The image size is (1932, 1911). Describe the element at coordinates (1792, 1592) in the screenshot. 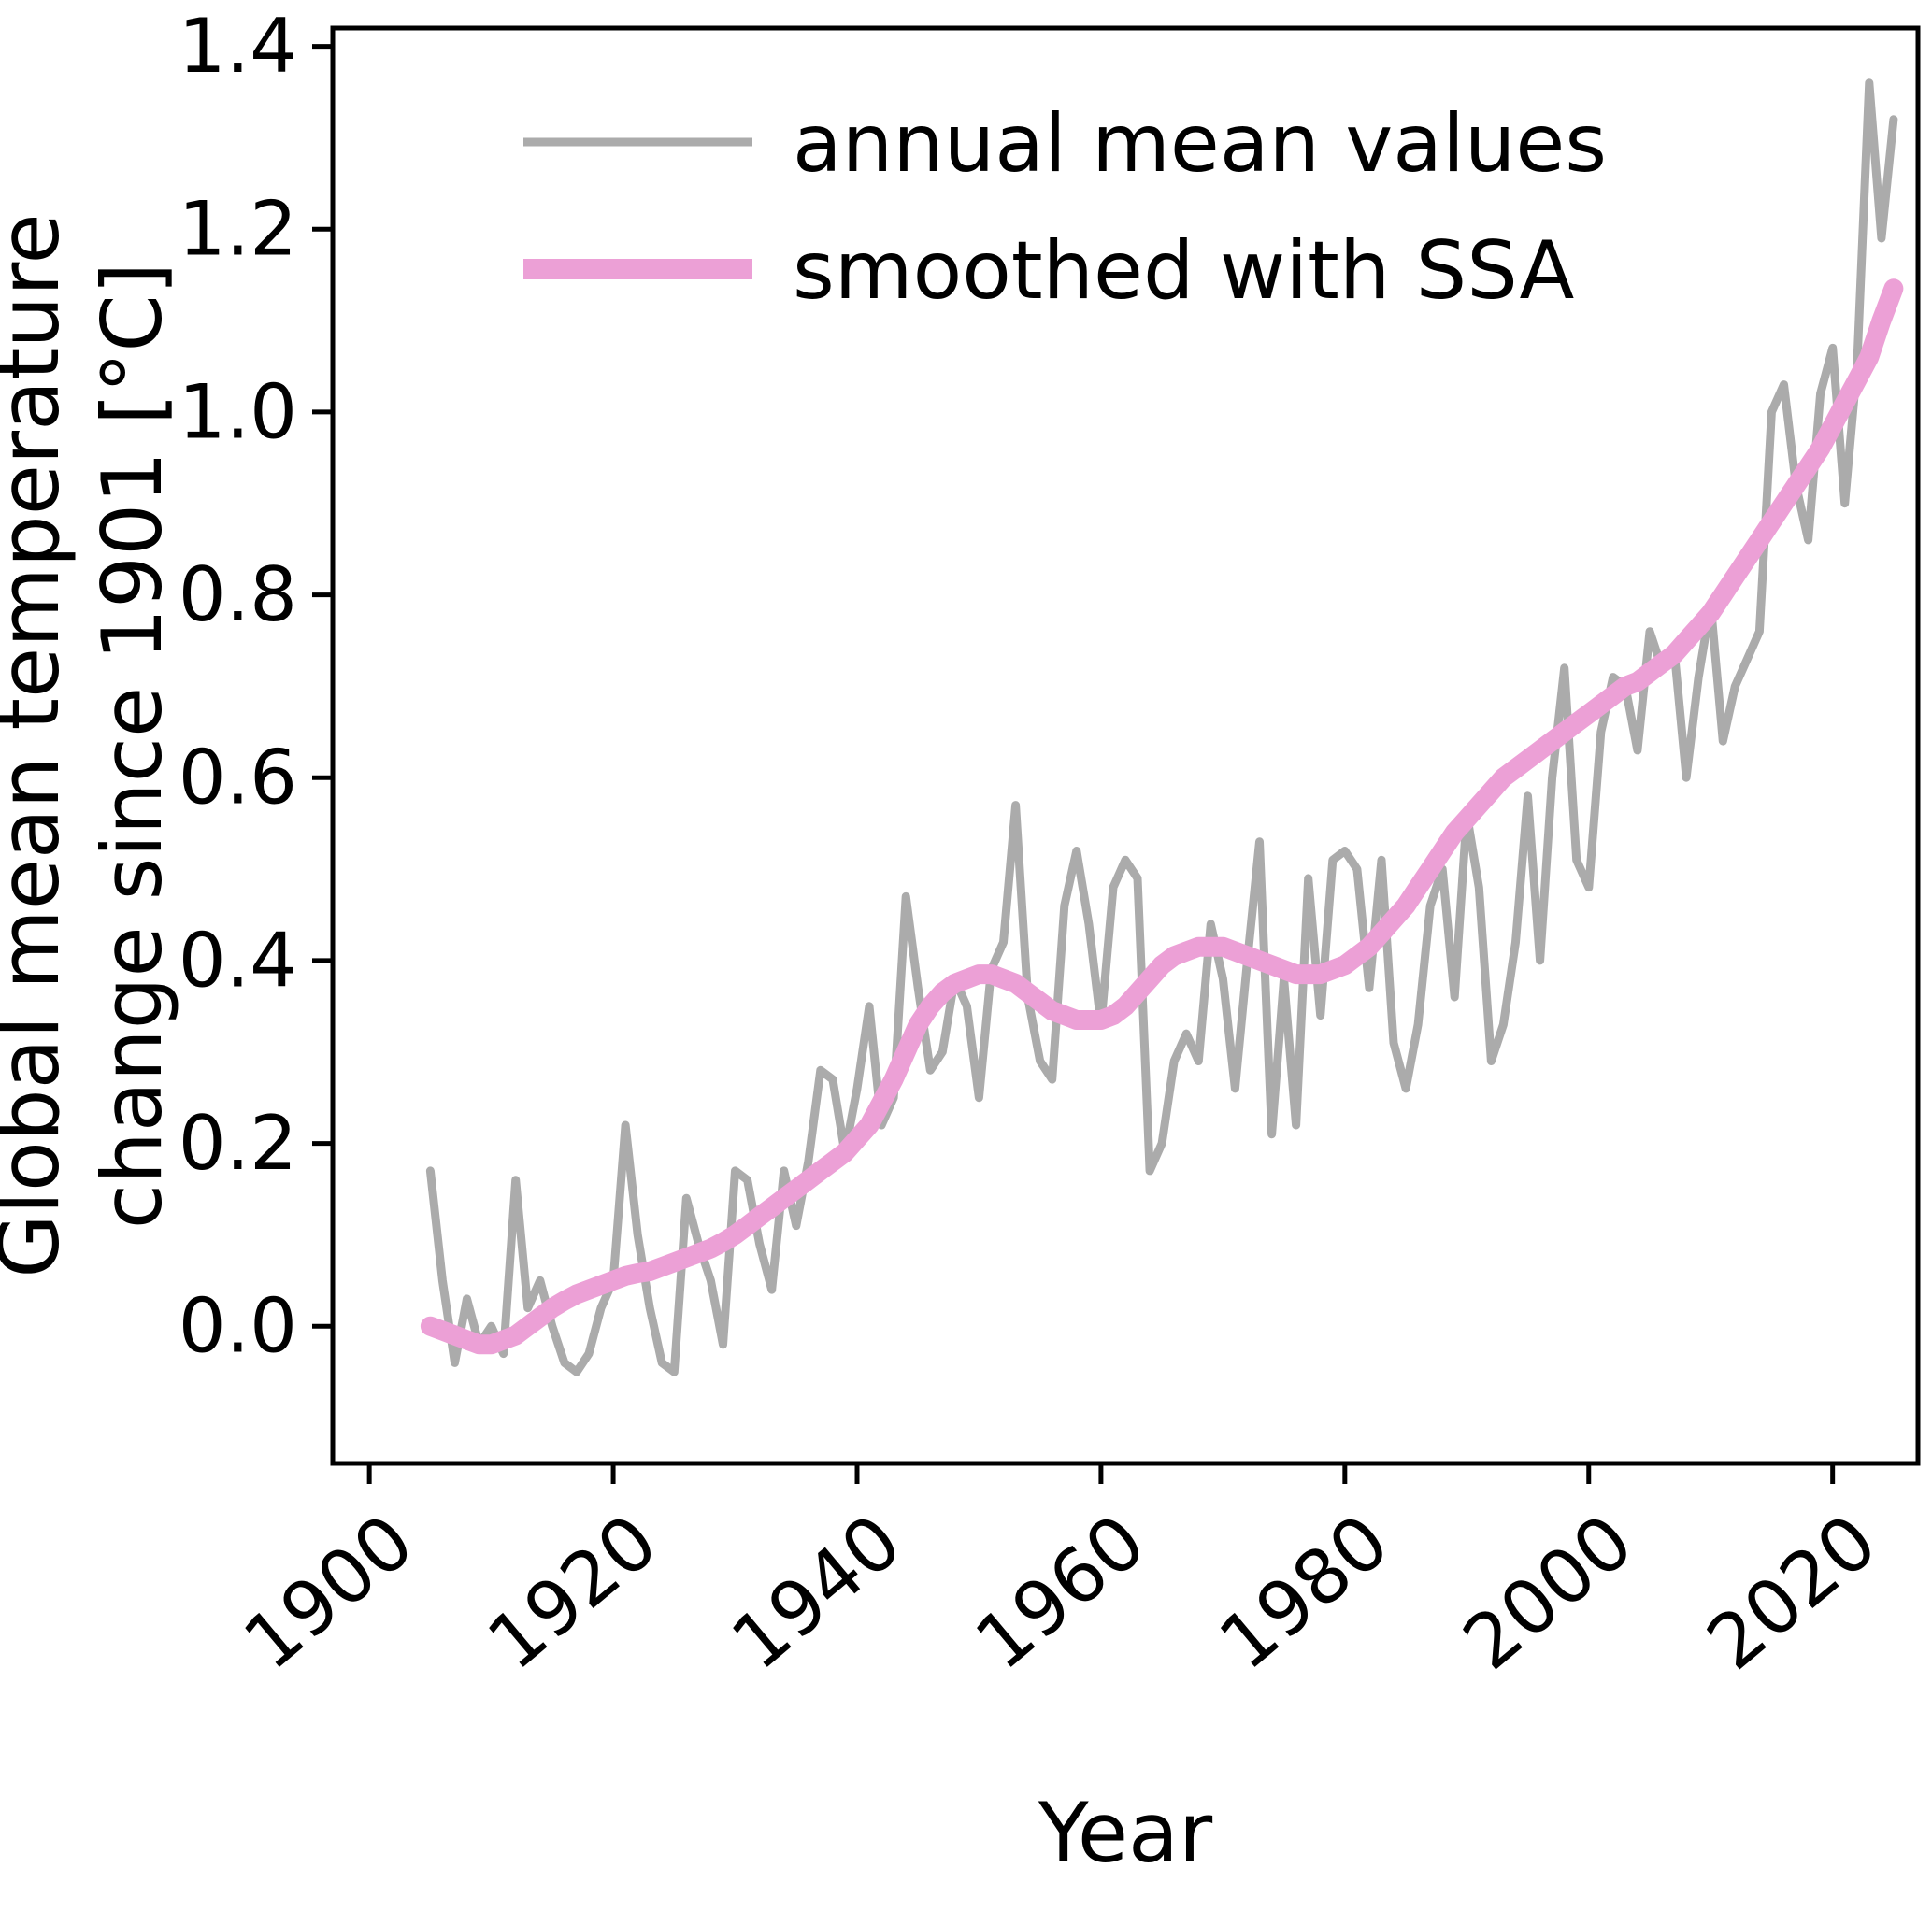

I see `x-tick-label: 2020` at that location.